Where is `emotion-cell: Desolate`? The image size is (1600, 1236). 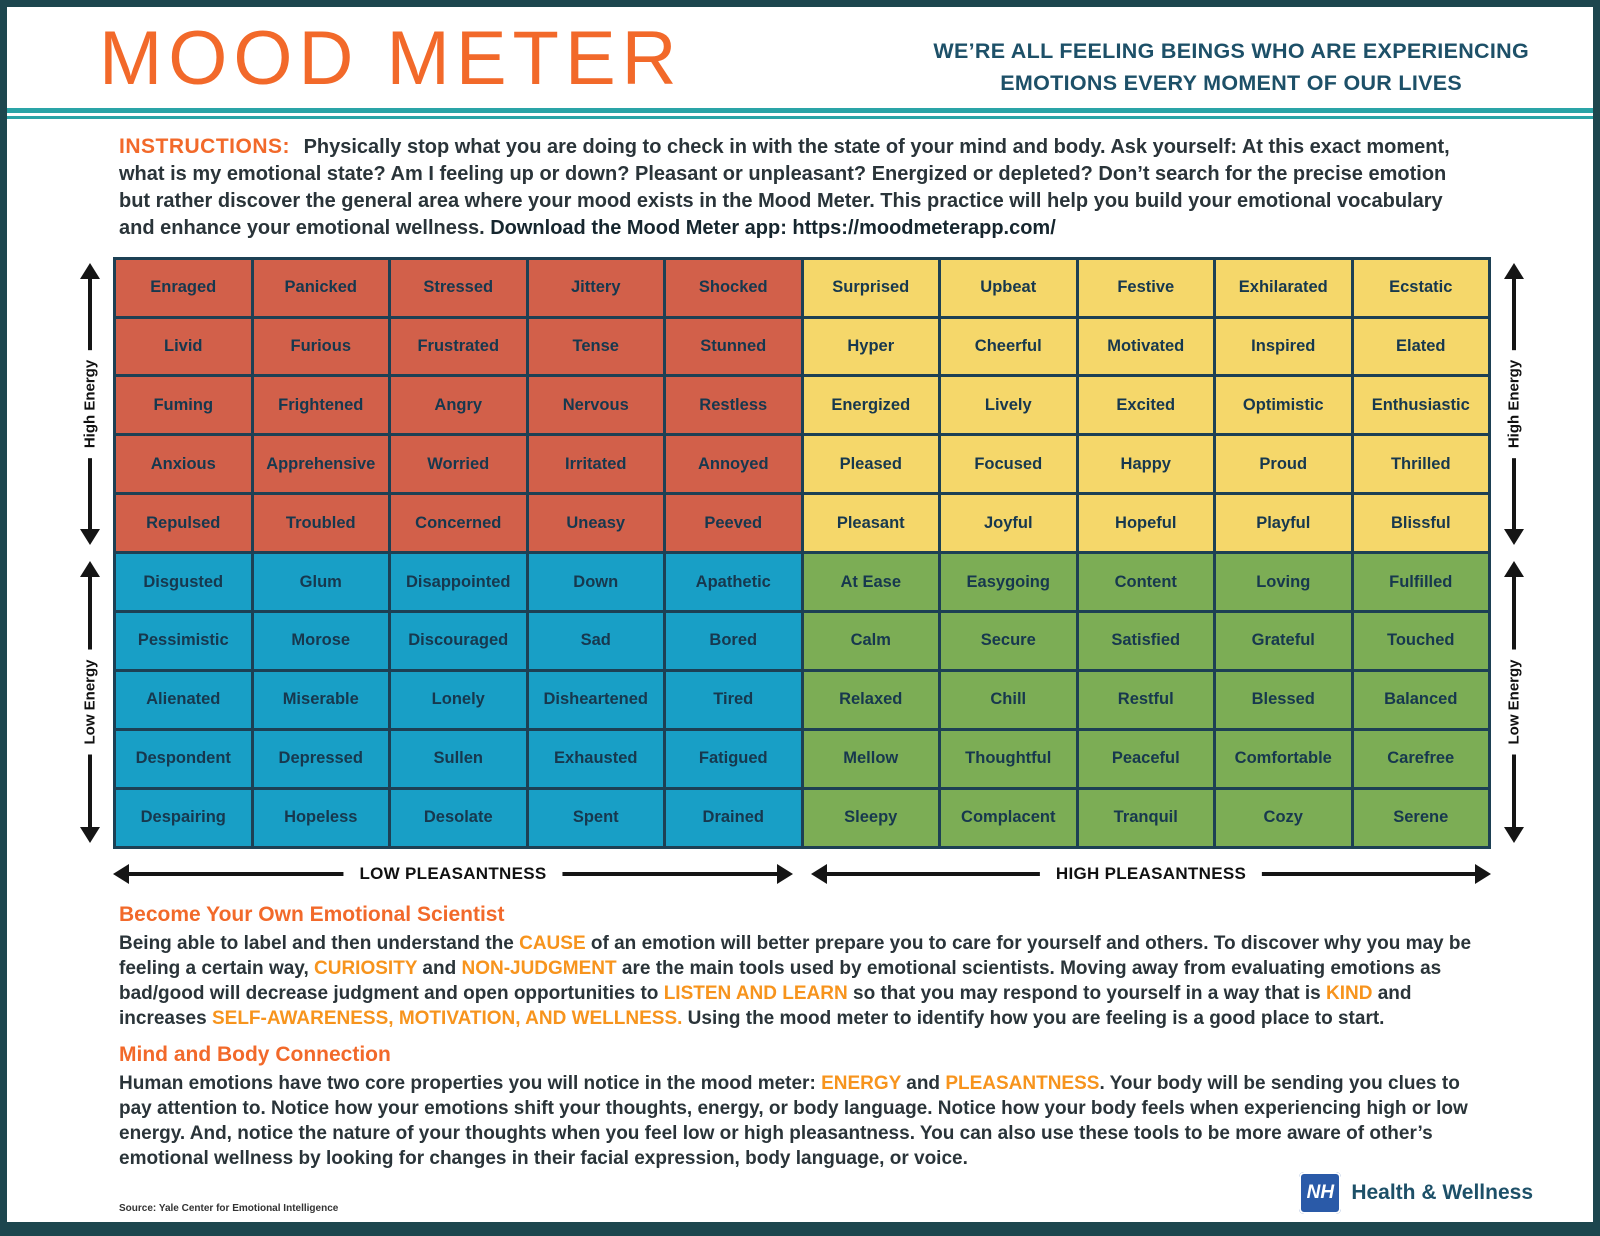
emotion-cell: Desolate is located at coordinates (458, 817).